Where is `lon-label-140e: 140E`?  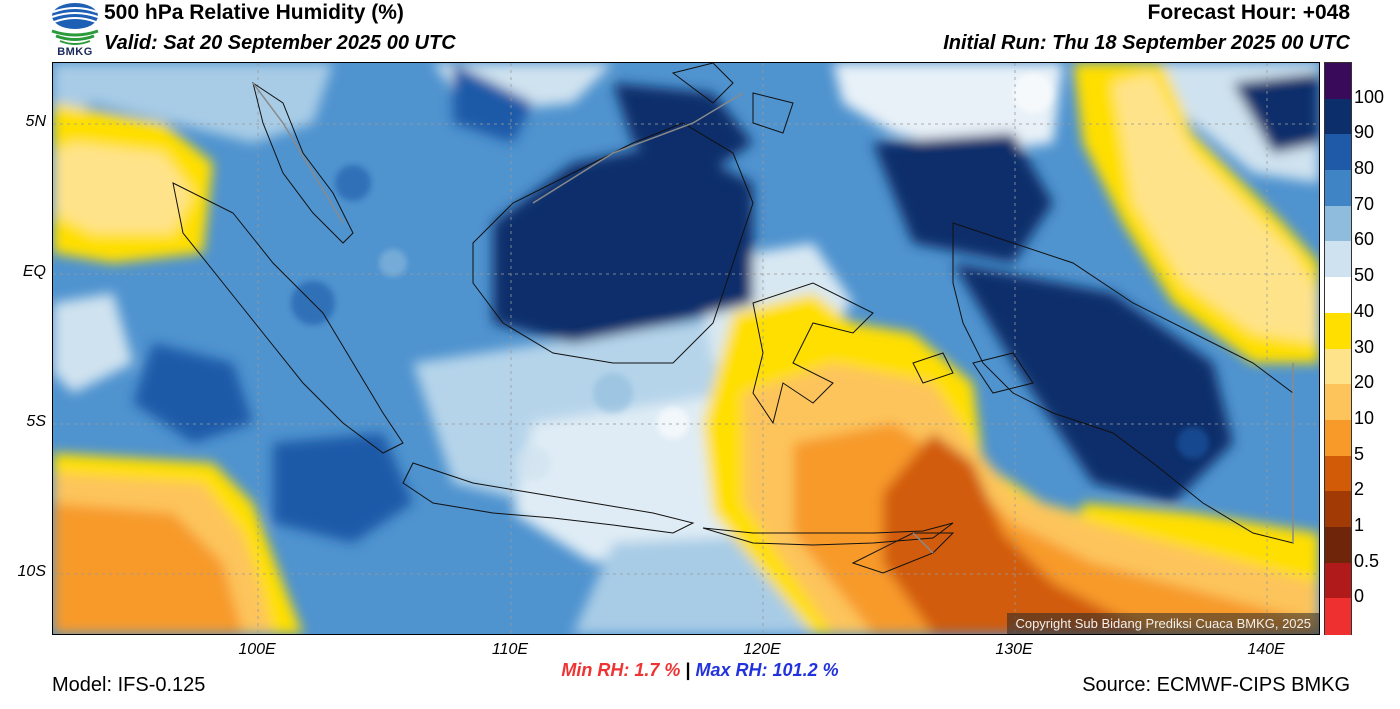 lon-label-140e: 140E is located at coordinates (1266, 649).